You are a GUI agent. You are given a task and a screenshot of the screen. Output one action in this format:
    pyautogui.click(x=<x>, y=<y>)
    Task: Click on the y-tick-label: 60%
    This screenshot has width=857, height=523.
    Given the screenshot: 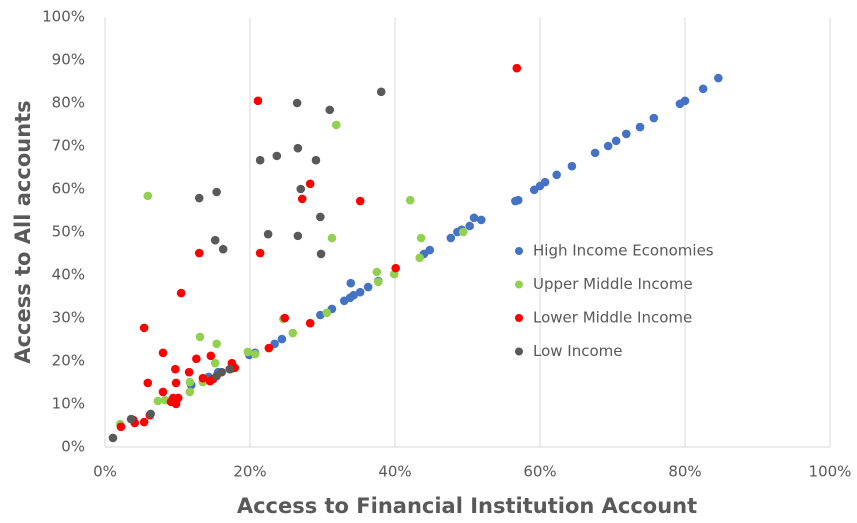 What is the action you would take?
    pyautogui.click(x=68, y=189)
    